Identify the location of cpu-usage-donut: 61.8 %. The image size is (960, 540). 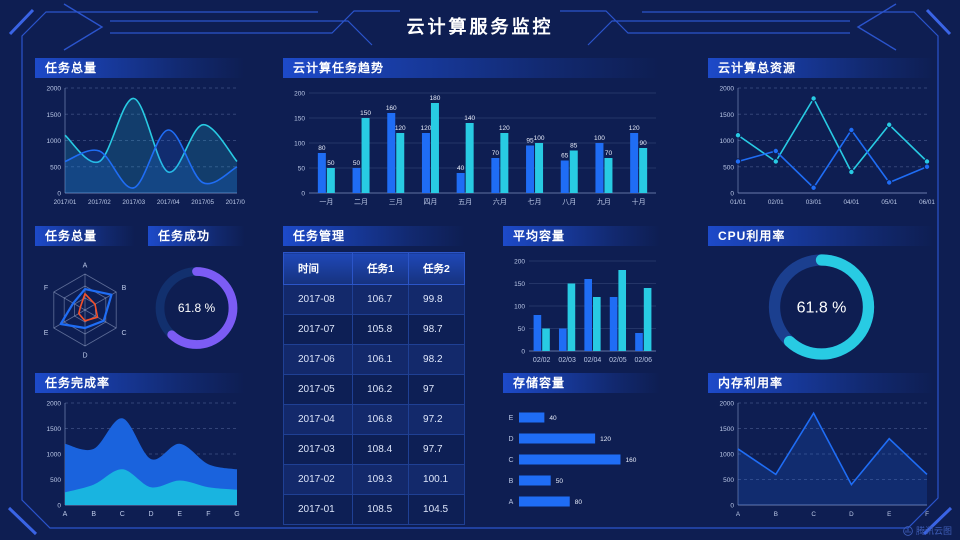
(821, 307).